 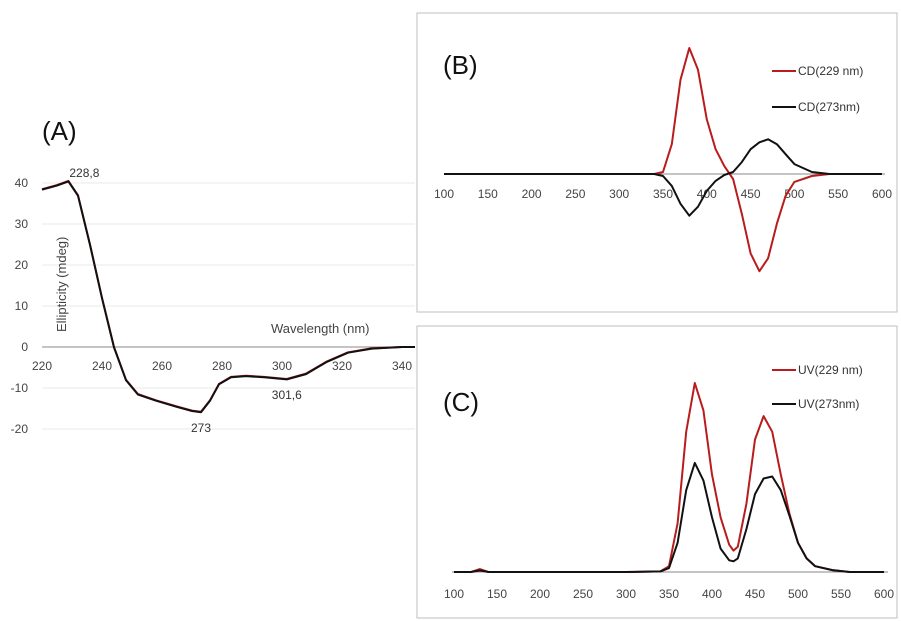 What do you see at coordinates (817, 387) in the screenshot?
I see `chart-c-legend: UV(229 nm) UV(273nm)` at bounding box center [817, 387].